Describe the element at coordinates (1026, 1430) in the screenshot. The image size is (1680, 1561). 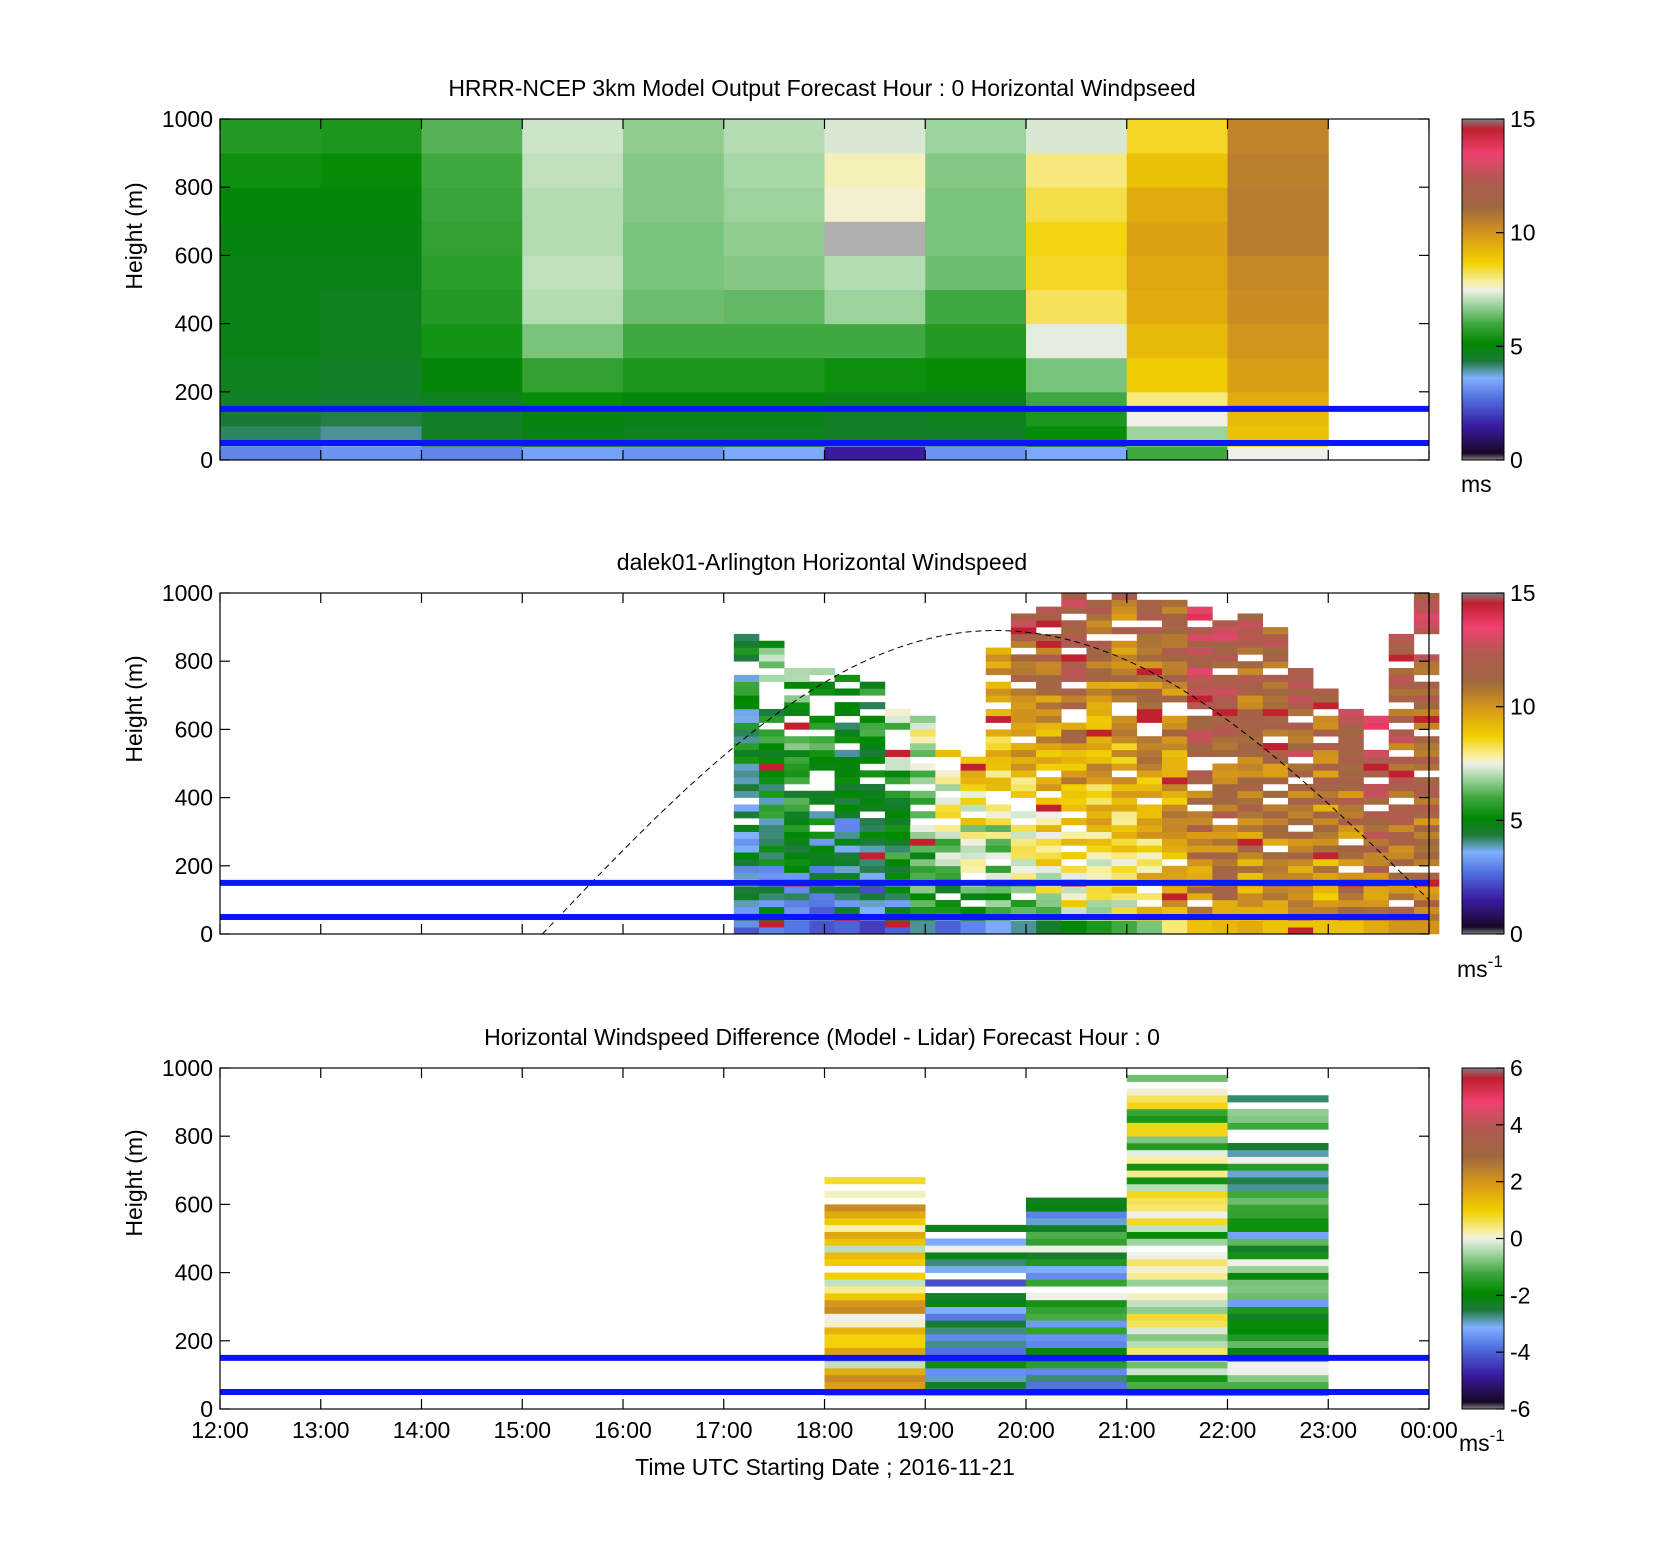
I see `x-tick-label: 20:00` at that location.